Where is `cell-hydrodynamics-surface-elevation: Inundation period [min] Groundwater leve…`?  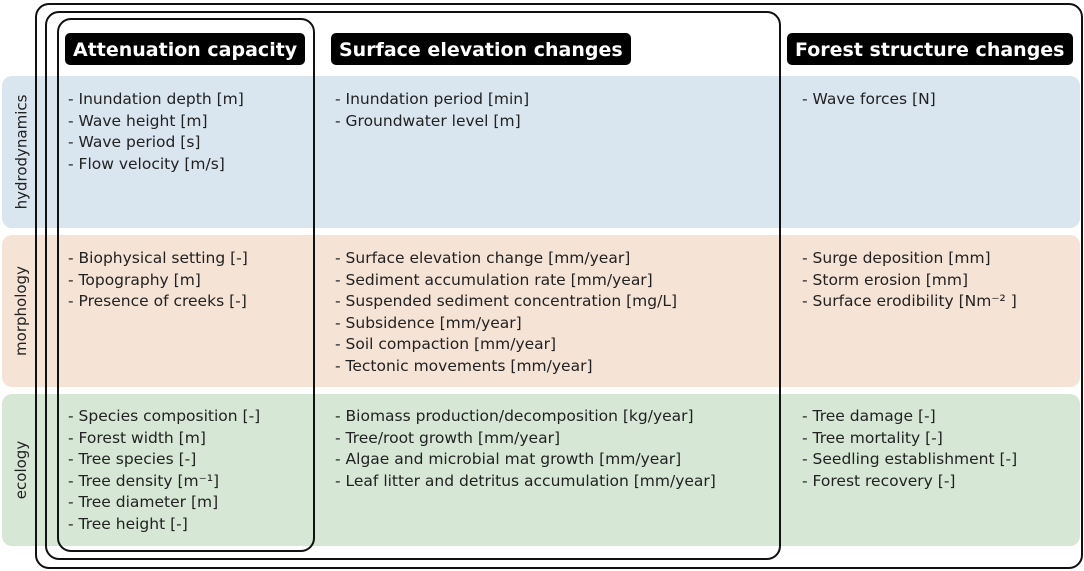 cell-hydrodynamics-surface-elevation: Inundation period [min] Groundwater leve… is located at coordinates (432, 111).